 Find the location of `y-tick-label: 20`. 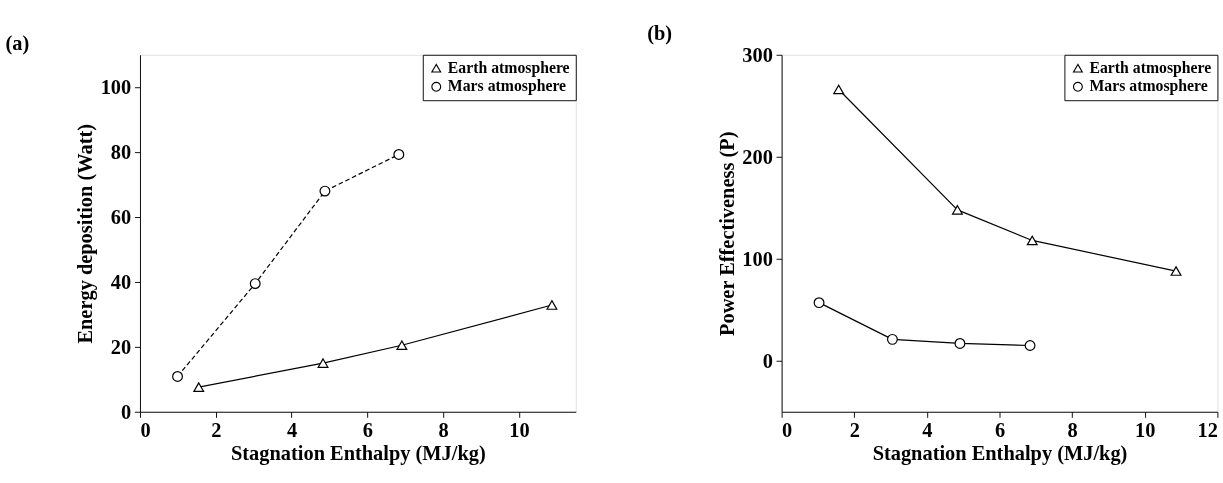

y-tick-label: 20 is located at coordinates (121, 346).